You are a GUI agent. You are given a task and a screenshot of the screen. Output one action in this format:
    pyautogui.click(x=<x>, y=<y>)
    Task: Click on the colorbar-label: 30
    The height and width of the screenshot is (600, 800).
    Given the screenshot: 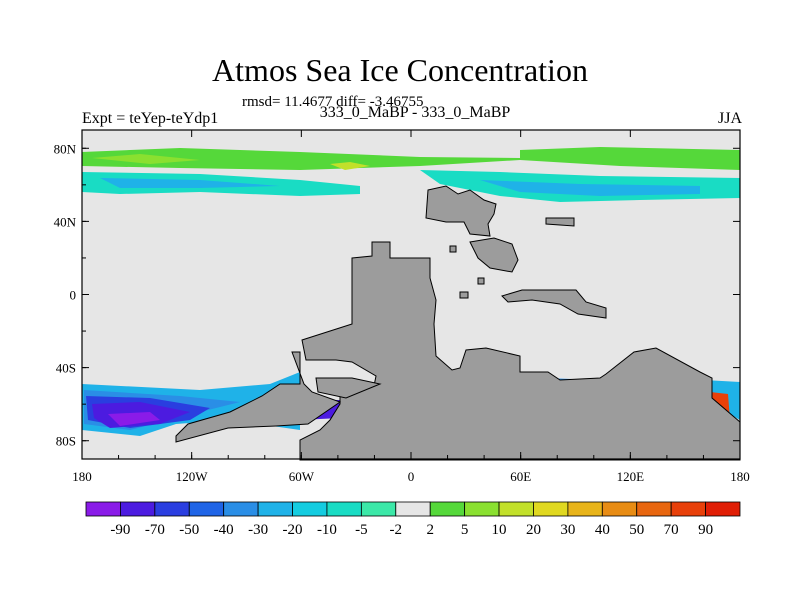 What is the action you would take?
    pyautogui.click(x=567, y=530)
    